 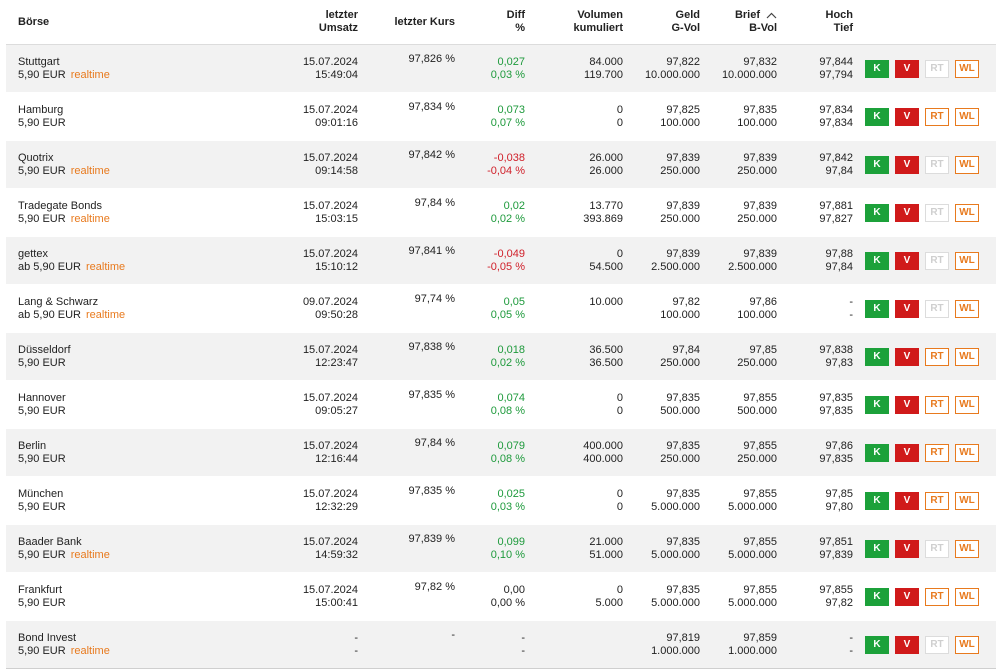 I want to click on exchange-name: Stuttgart, so click(x=39, y=61).